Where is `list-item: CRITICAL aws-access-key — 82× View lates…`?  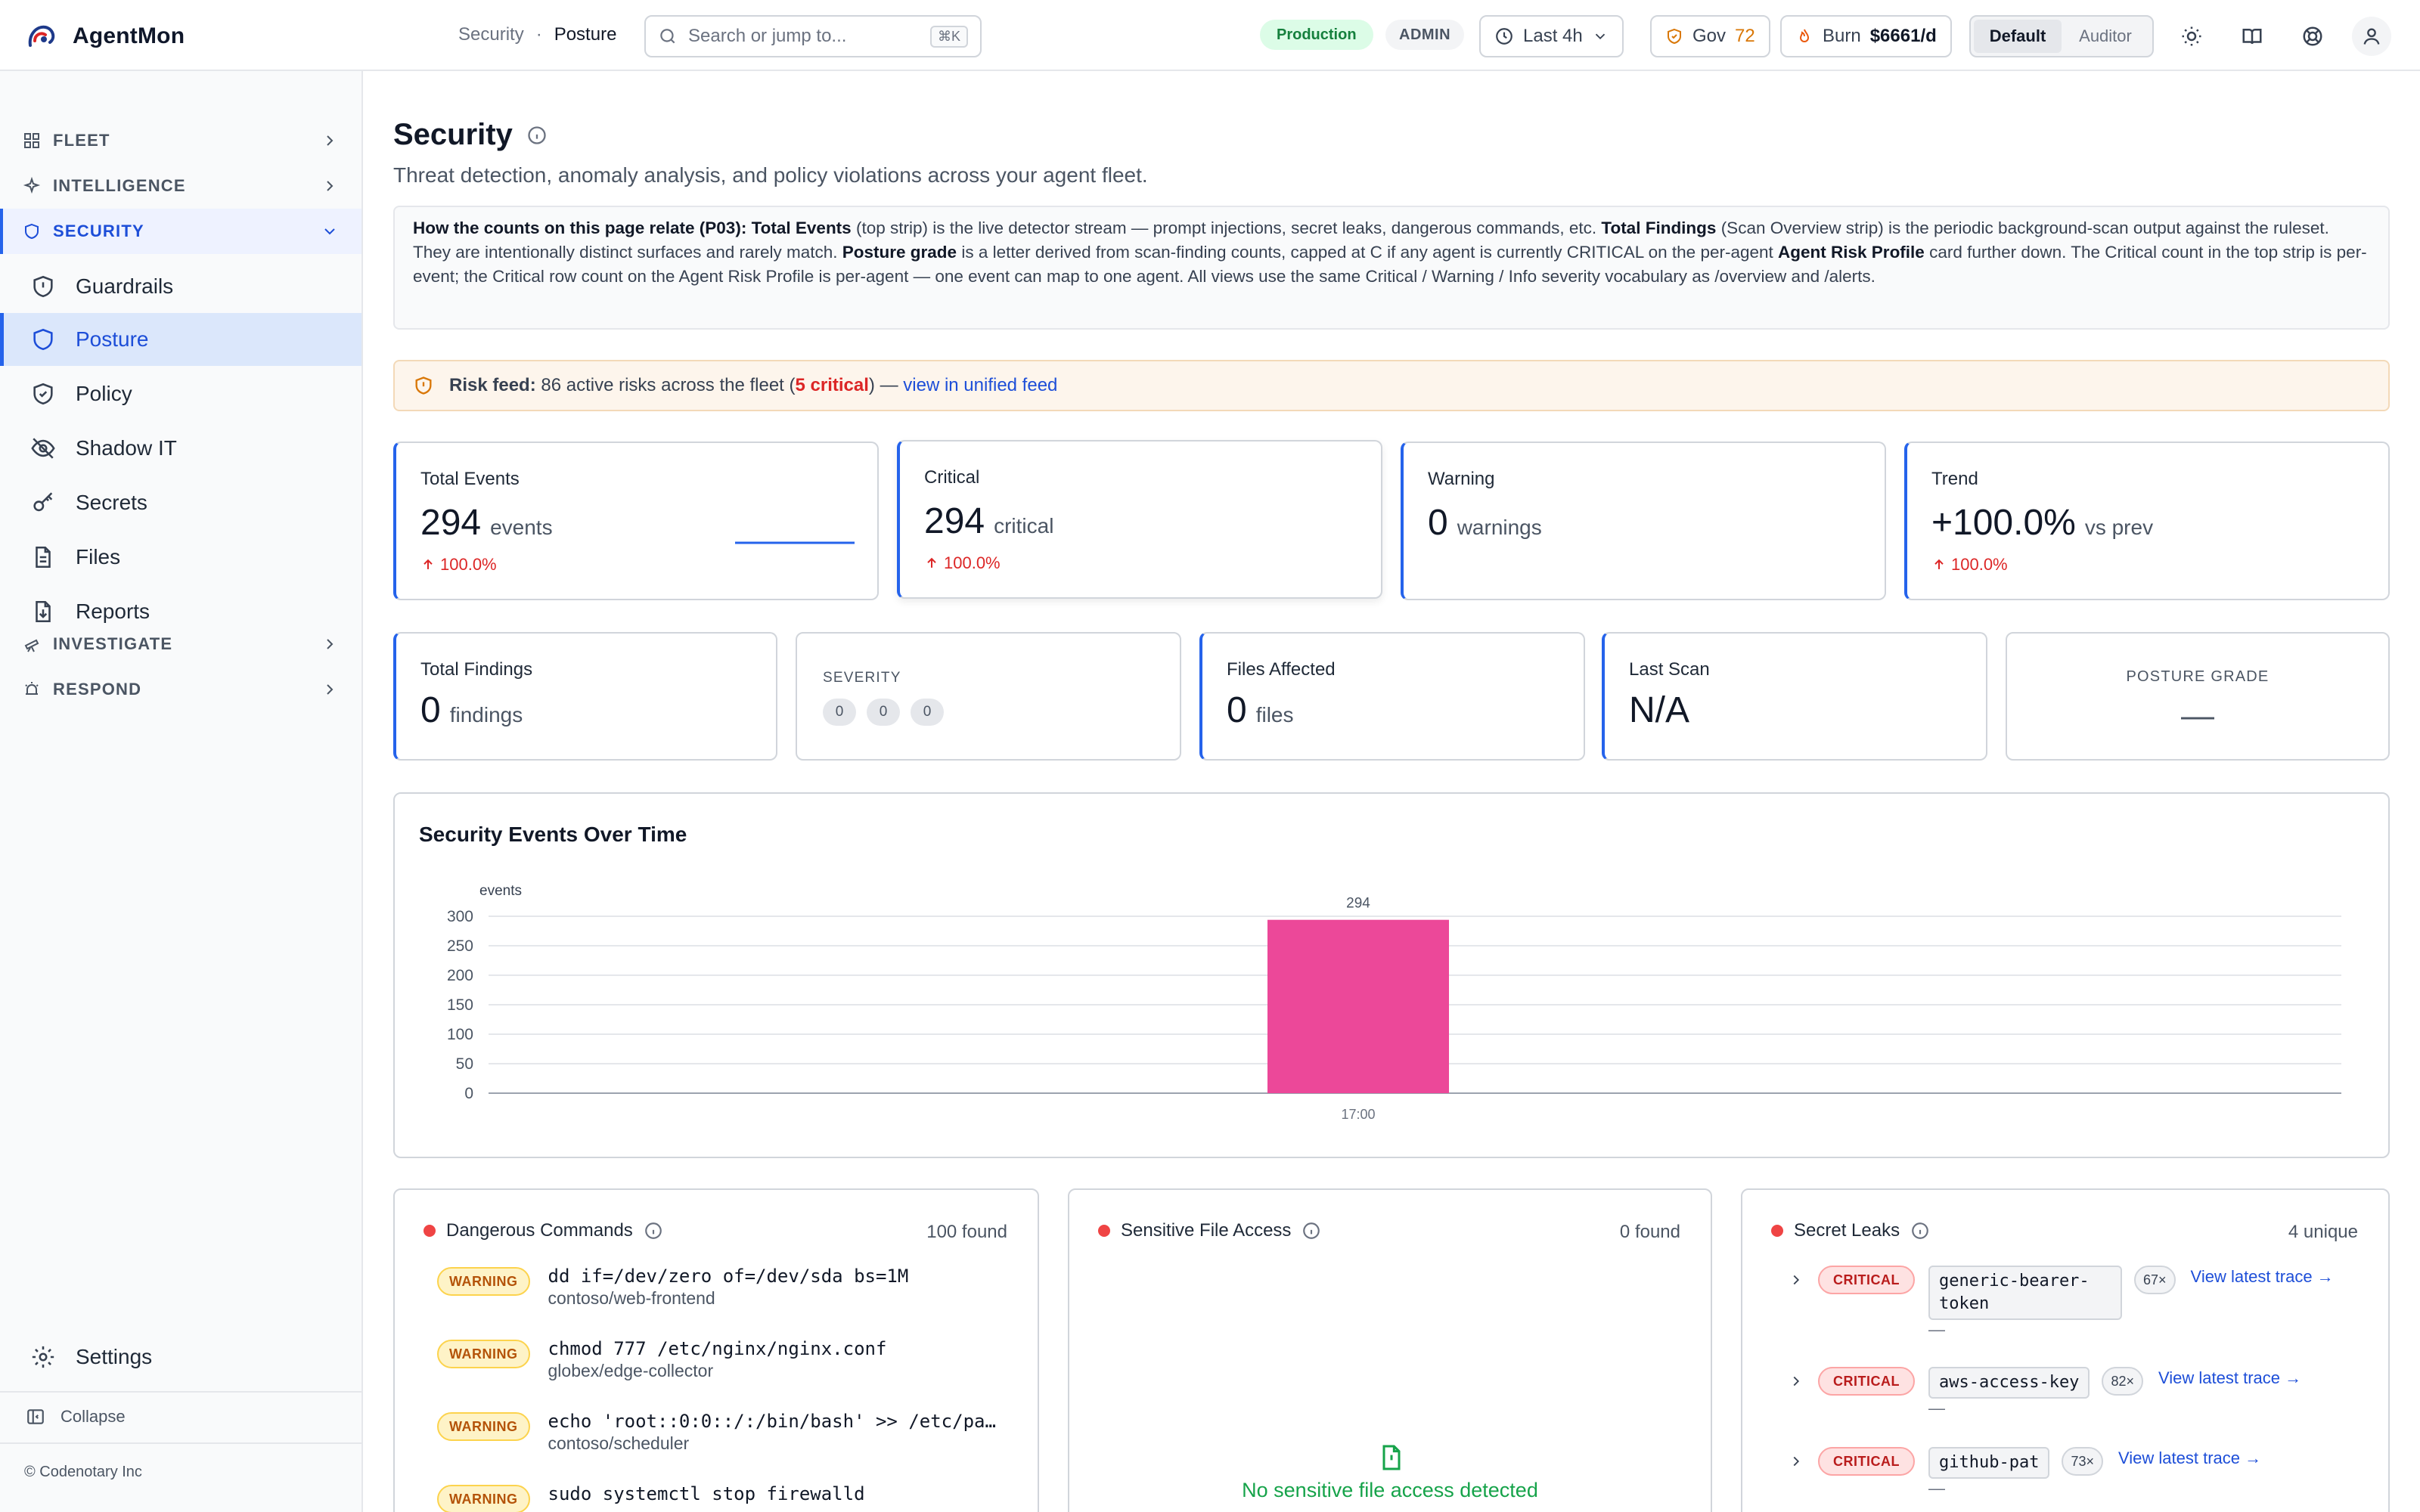 list-item: CRITICAL aws-access-key — 82× View lates… is located at coordinates (2044, 1392).